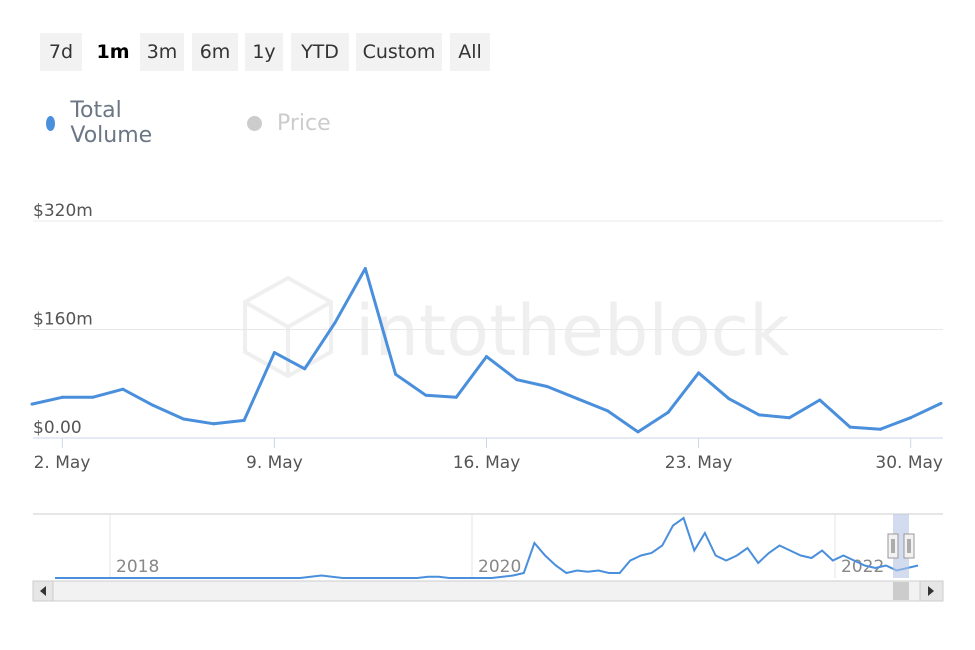 The image size is (975, 650). What do you see at coordinates (63, 211) in the screenshot?
I see `y-tick-label: $320m` at bounding box center [63, 211].